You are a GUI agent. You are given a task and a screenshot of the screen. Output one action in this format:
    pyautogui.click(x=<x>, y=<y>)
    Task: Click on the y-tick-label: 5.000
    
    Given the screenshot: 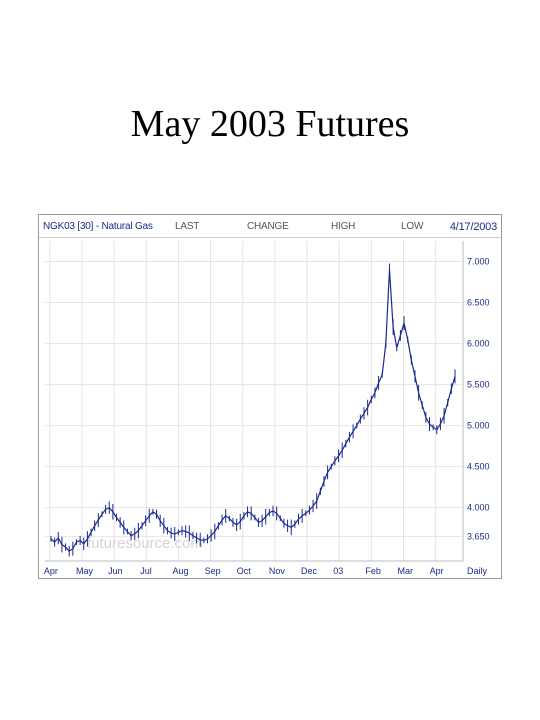 What is the action you would take?
    pyautogui.click(x=478, y=426)
    